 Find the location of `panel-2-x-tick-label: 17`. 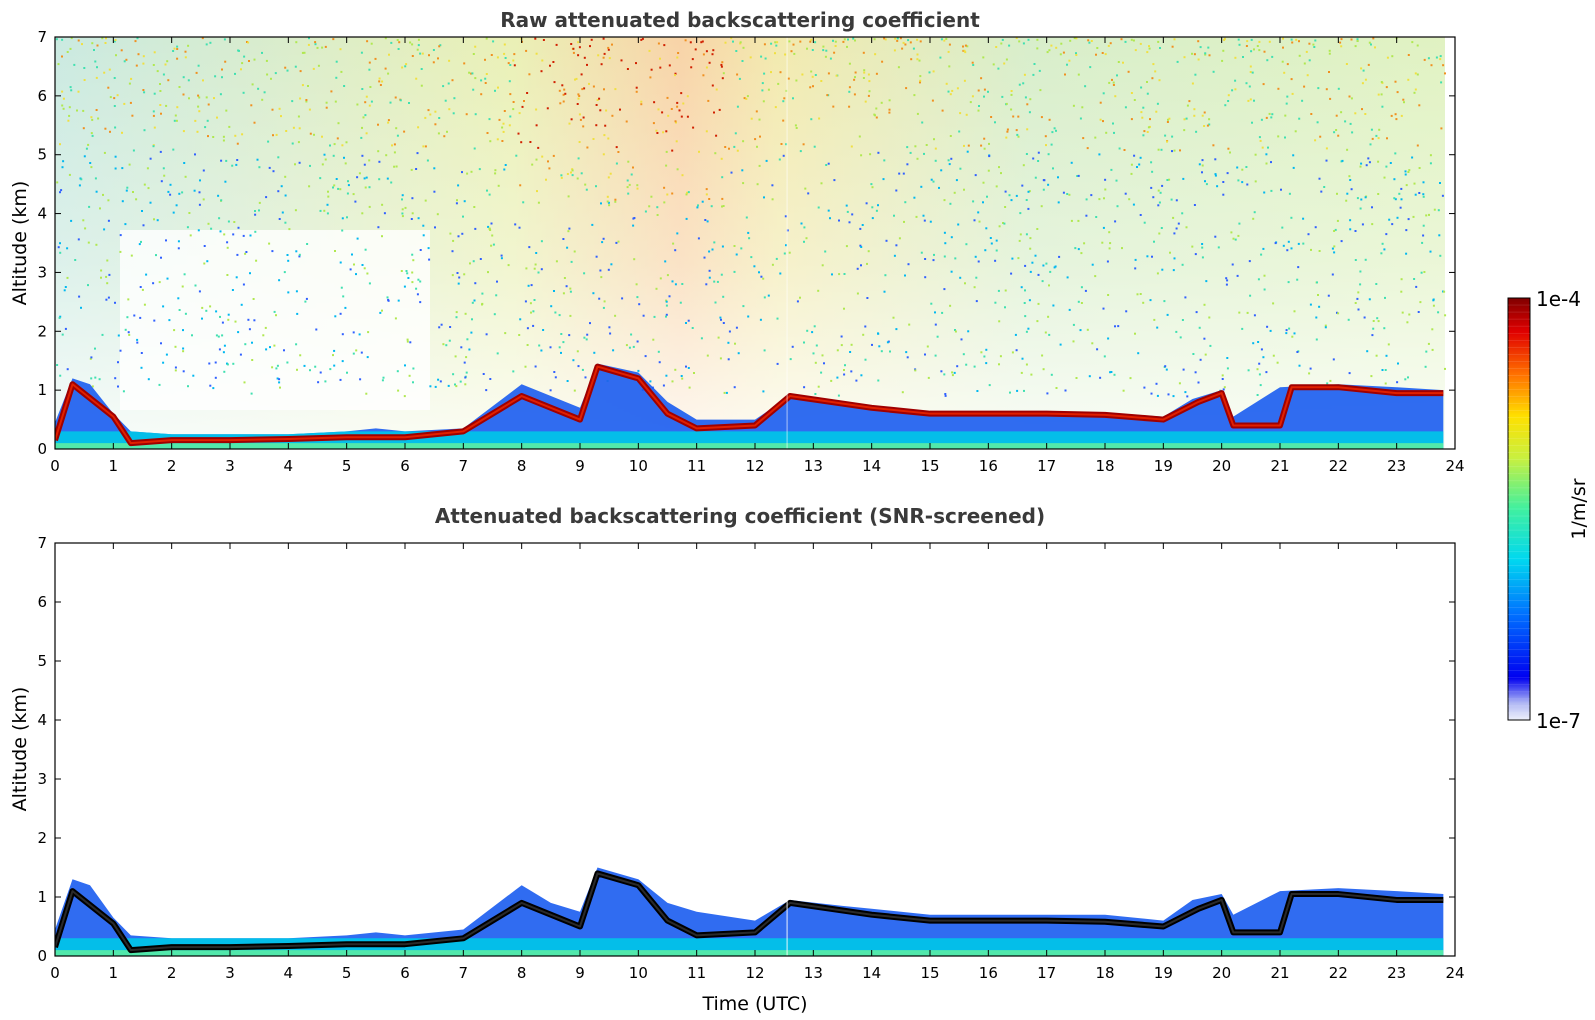

panel-2-x-tick-label: 17 is located at coordinates (1046, 973).